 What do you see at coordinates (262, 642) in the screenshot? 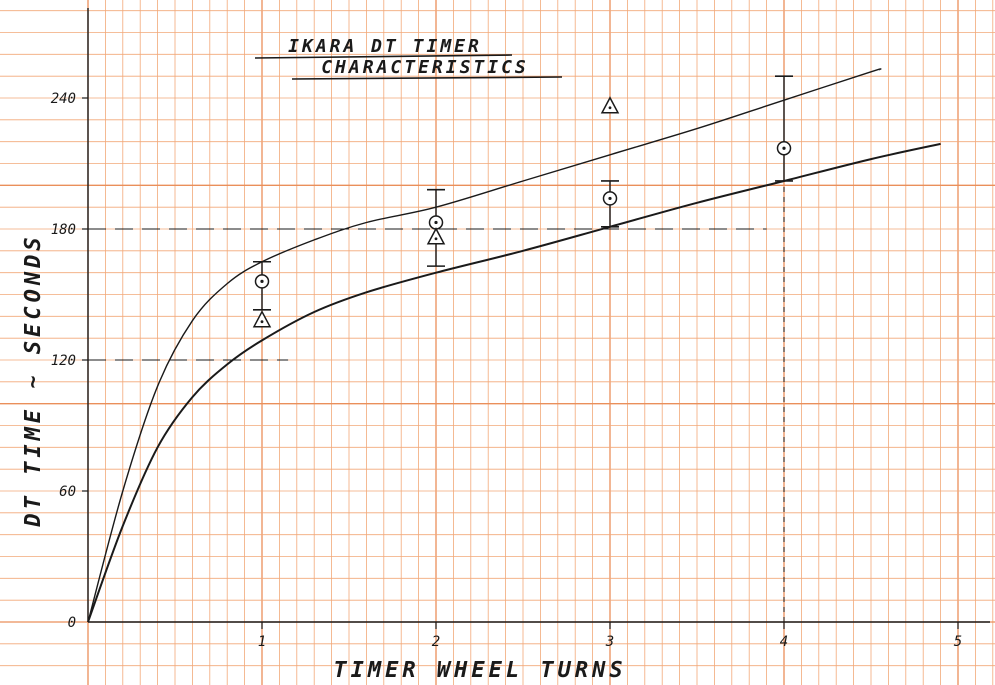
I see `x-tick-label: 1` at bounding box center [262, 642].